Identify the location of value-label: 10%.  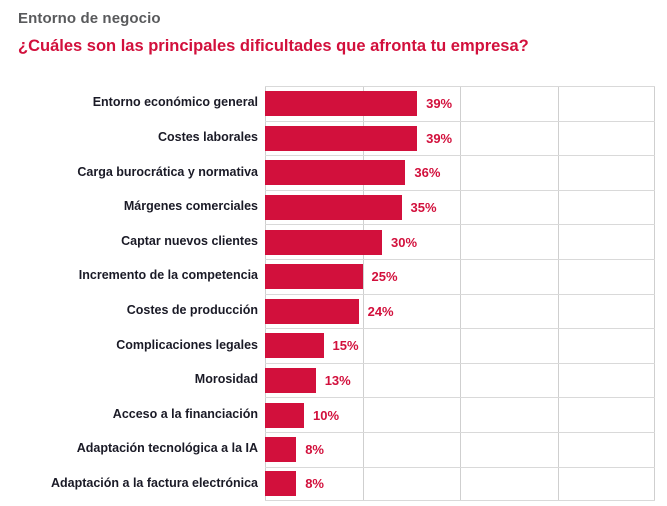
(326, 415).